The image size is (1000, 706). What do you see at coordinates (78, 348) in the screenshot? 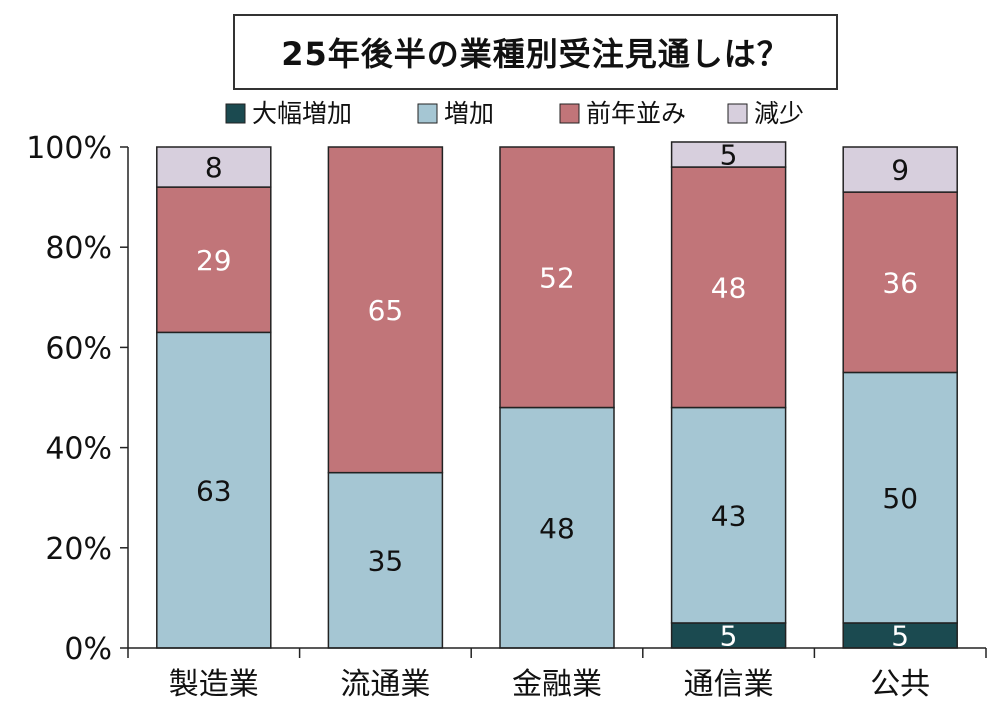
I see `y-tick-label: 60%` at bounding box center [78, 348].